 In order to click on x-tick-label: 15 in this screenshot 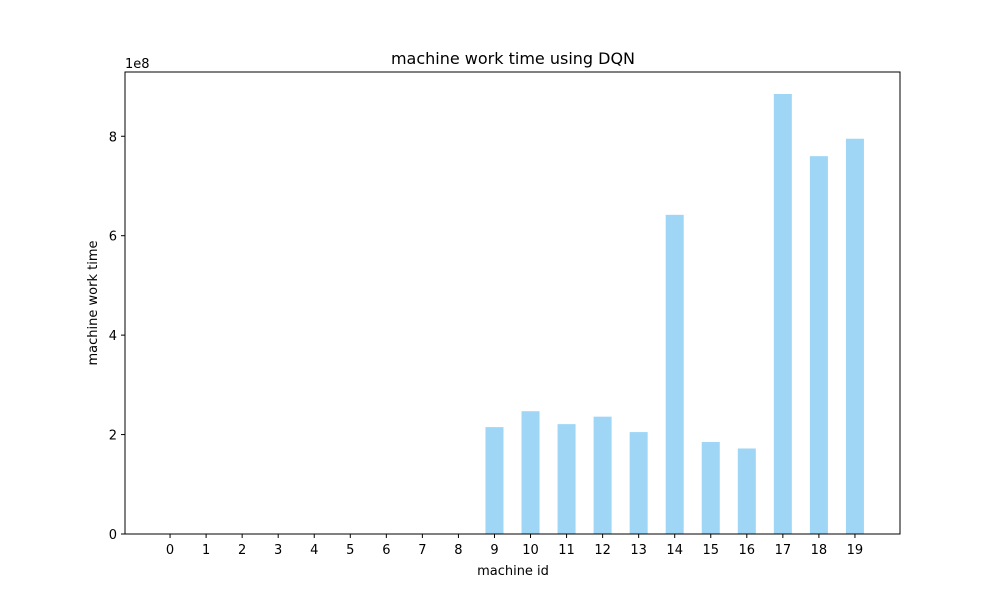, I will do `click(710, 550)`.